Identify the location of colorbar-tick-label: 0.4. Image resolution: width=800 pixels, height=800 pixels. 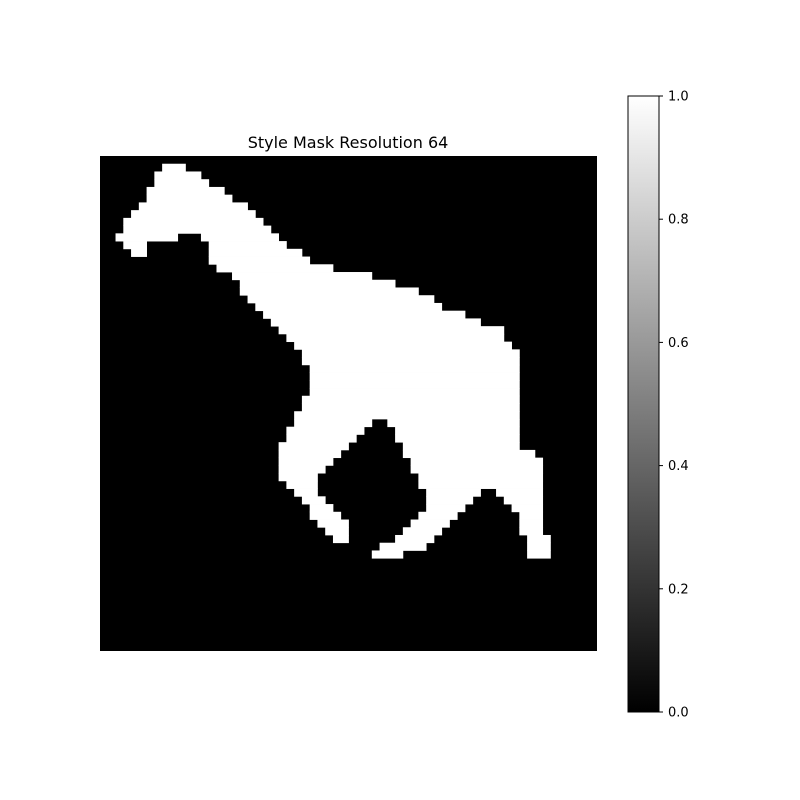
(678, 466).